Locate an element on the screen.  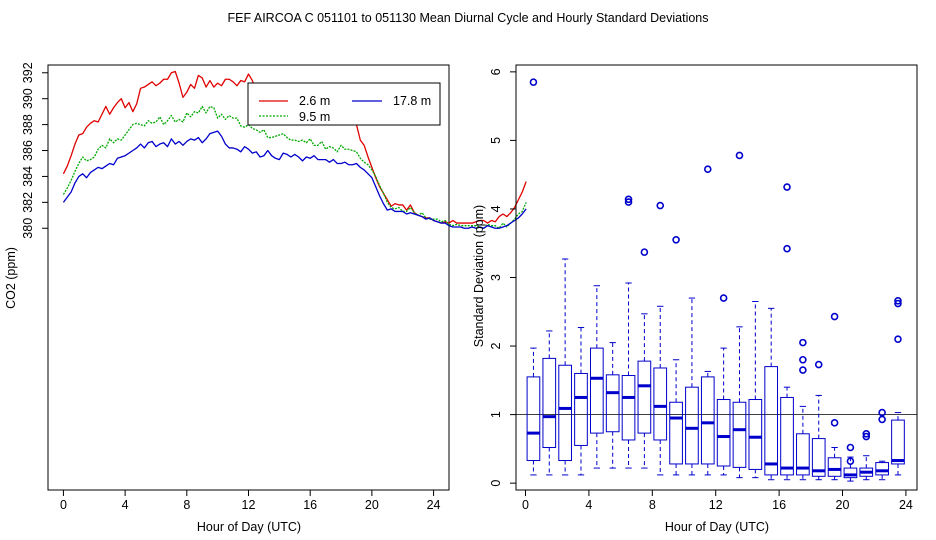
x-tick-label: 8 is located at coordinates (186, 505).